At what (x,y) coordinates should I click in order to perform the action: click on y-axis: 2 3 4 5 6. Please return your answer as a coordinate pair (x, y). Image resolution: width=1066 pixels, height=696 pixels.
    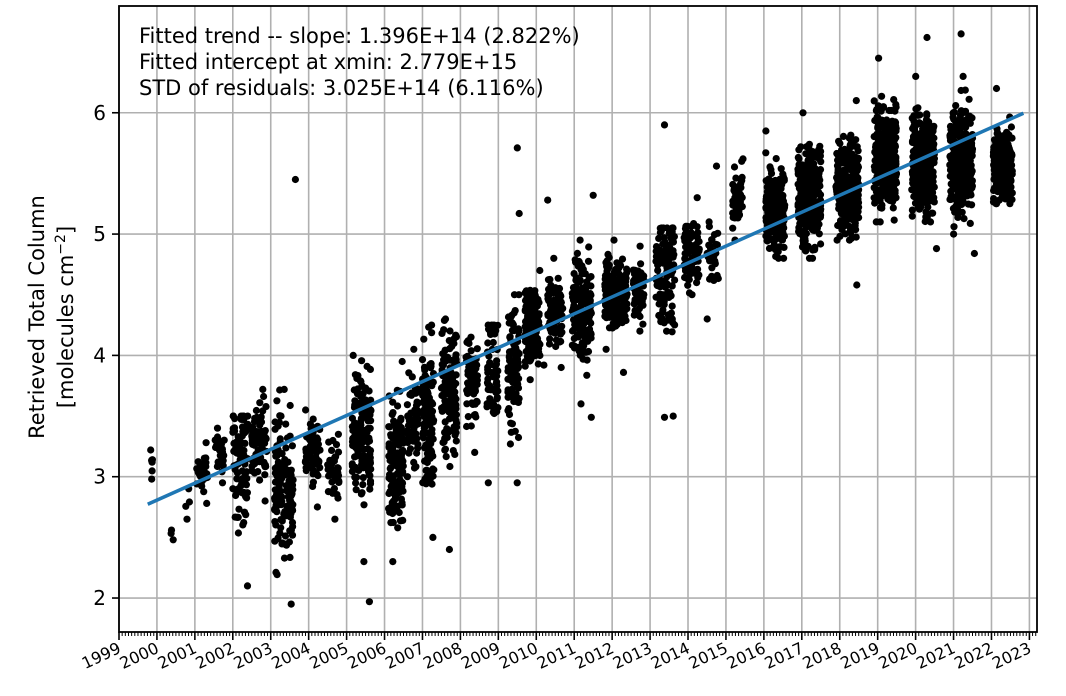
    Looking at the image, I should click on (106, 355).